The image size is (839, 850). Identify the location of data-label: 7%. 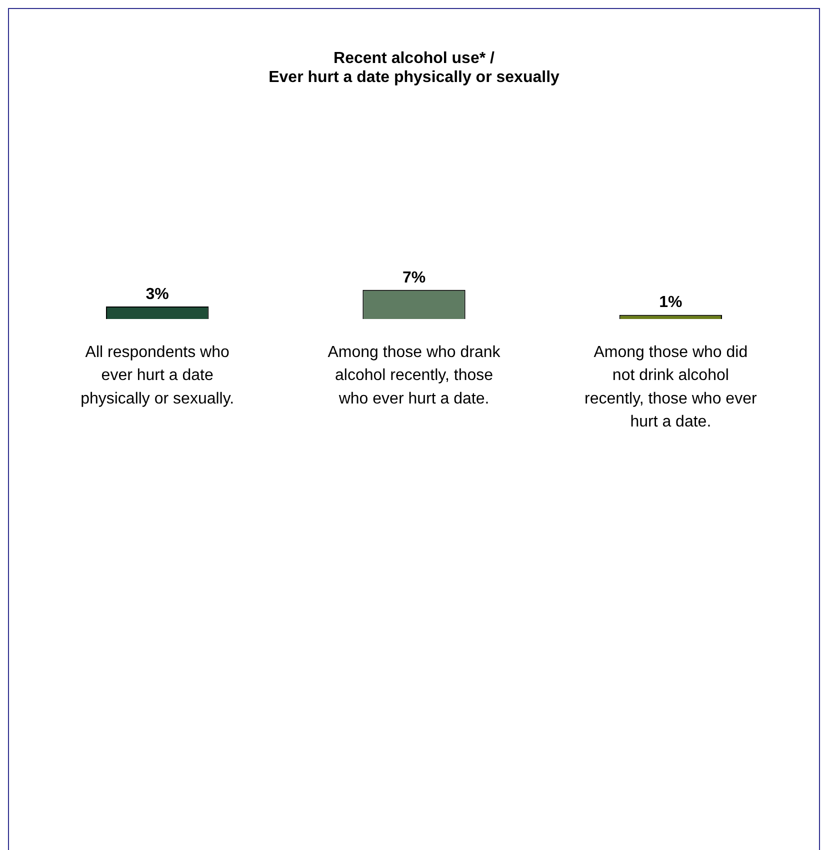
(414, 277).